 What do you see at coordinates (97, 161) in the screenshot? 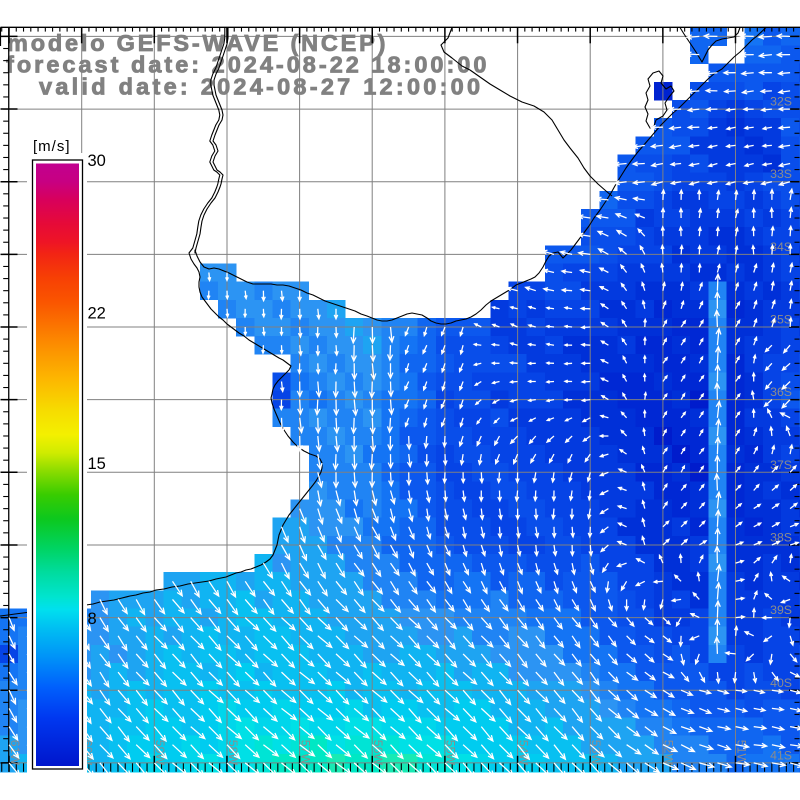
I see `svg-text: 30` at bounding box center [97, 161].